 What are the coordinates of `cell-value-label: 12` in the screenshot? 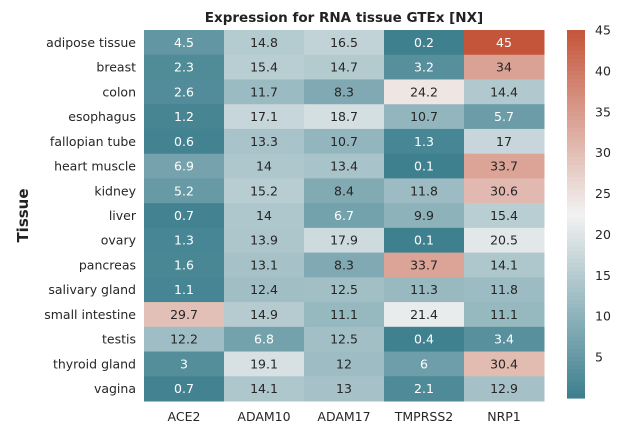 It's located at (344, 363).